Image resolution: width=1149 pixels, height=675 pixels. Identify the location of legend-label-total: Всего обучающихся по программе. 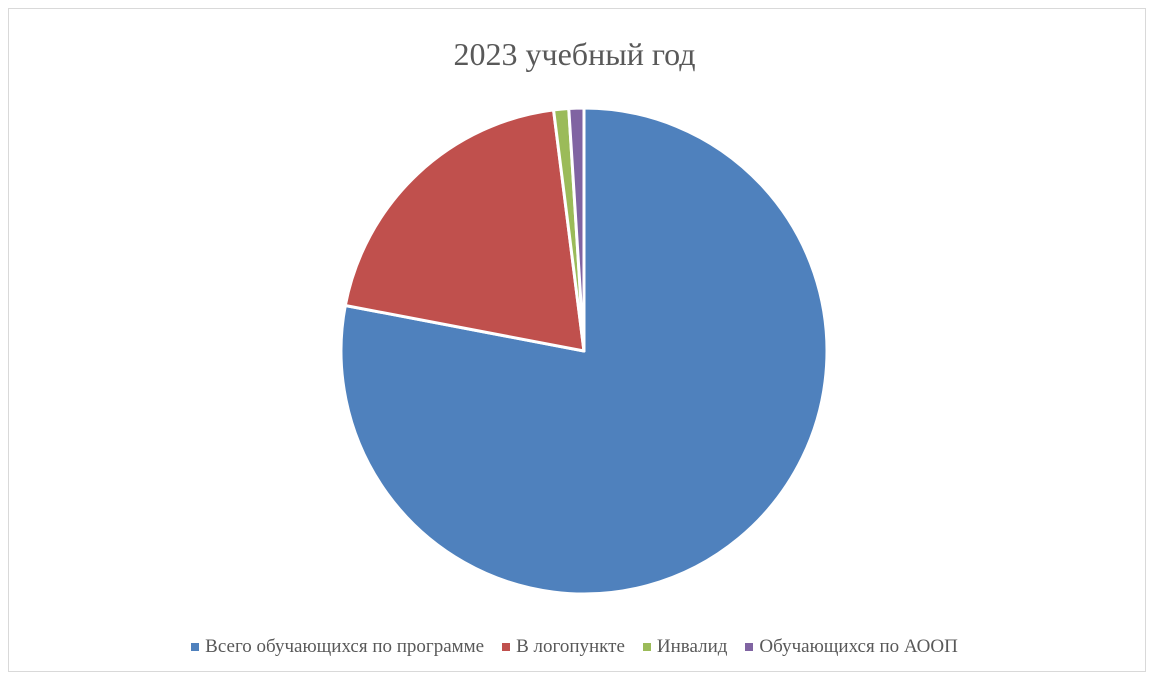
(345, 646).